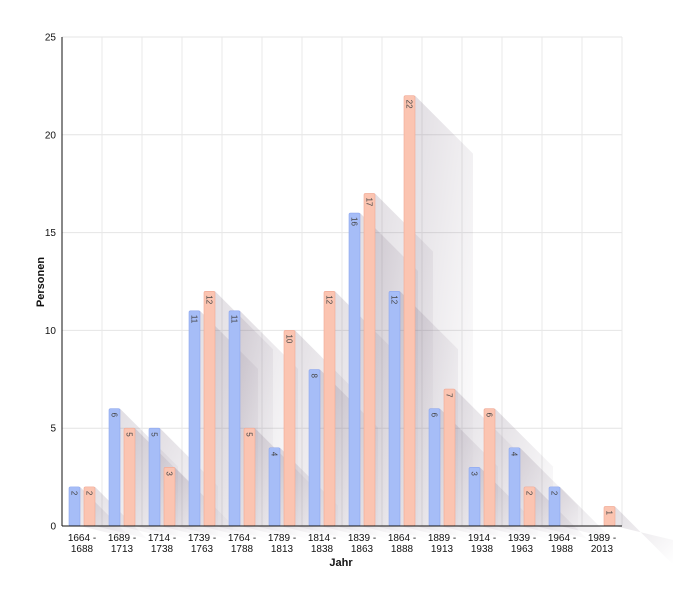 This screenshot has width=690, height=601. I want to click on y-tick-label: 0, so click(53, 527).